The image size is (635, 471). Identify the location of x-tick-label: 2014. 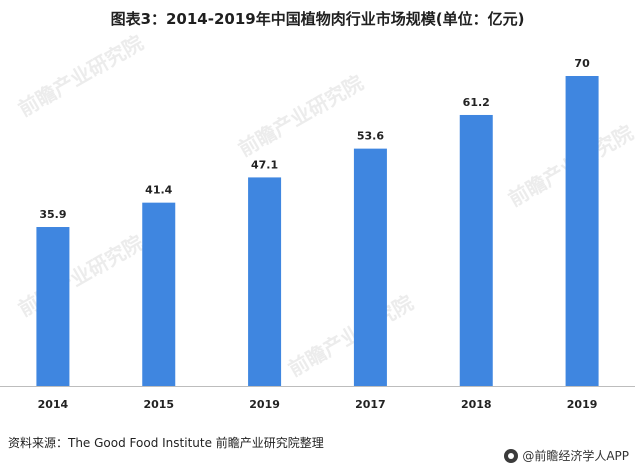
(53, 404).